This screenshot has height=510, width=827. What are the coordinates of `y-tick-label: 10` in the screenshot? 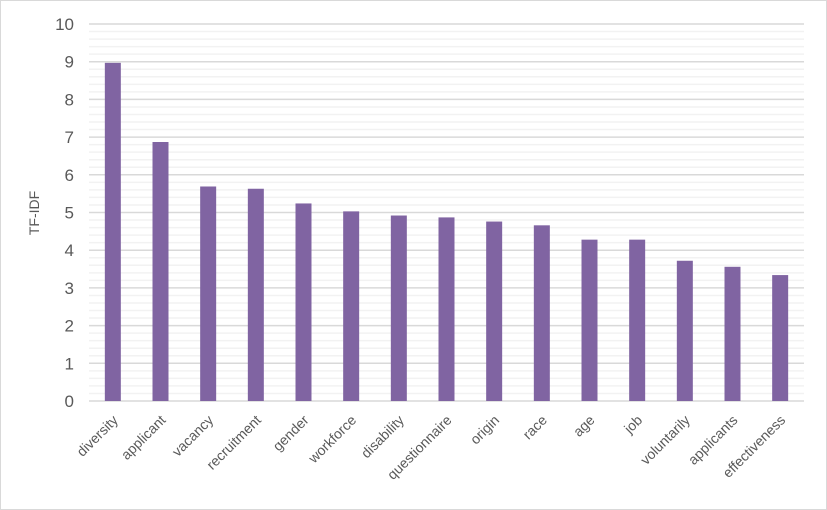 It's located at (64, 24).